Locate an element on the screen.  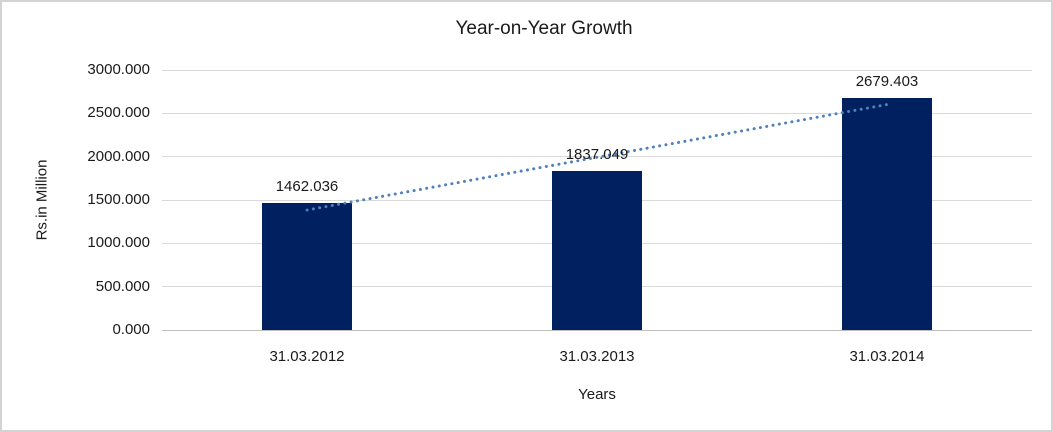
y-tick-label: 0.000 is located at coordinates (131, 329).